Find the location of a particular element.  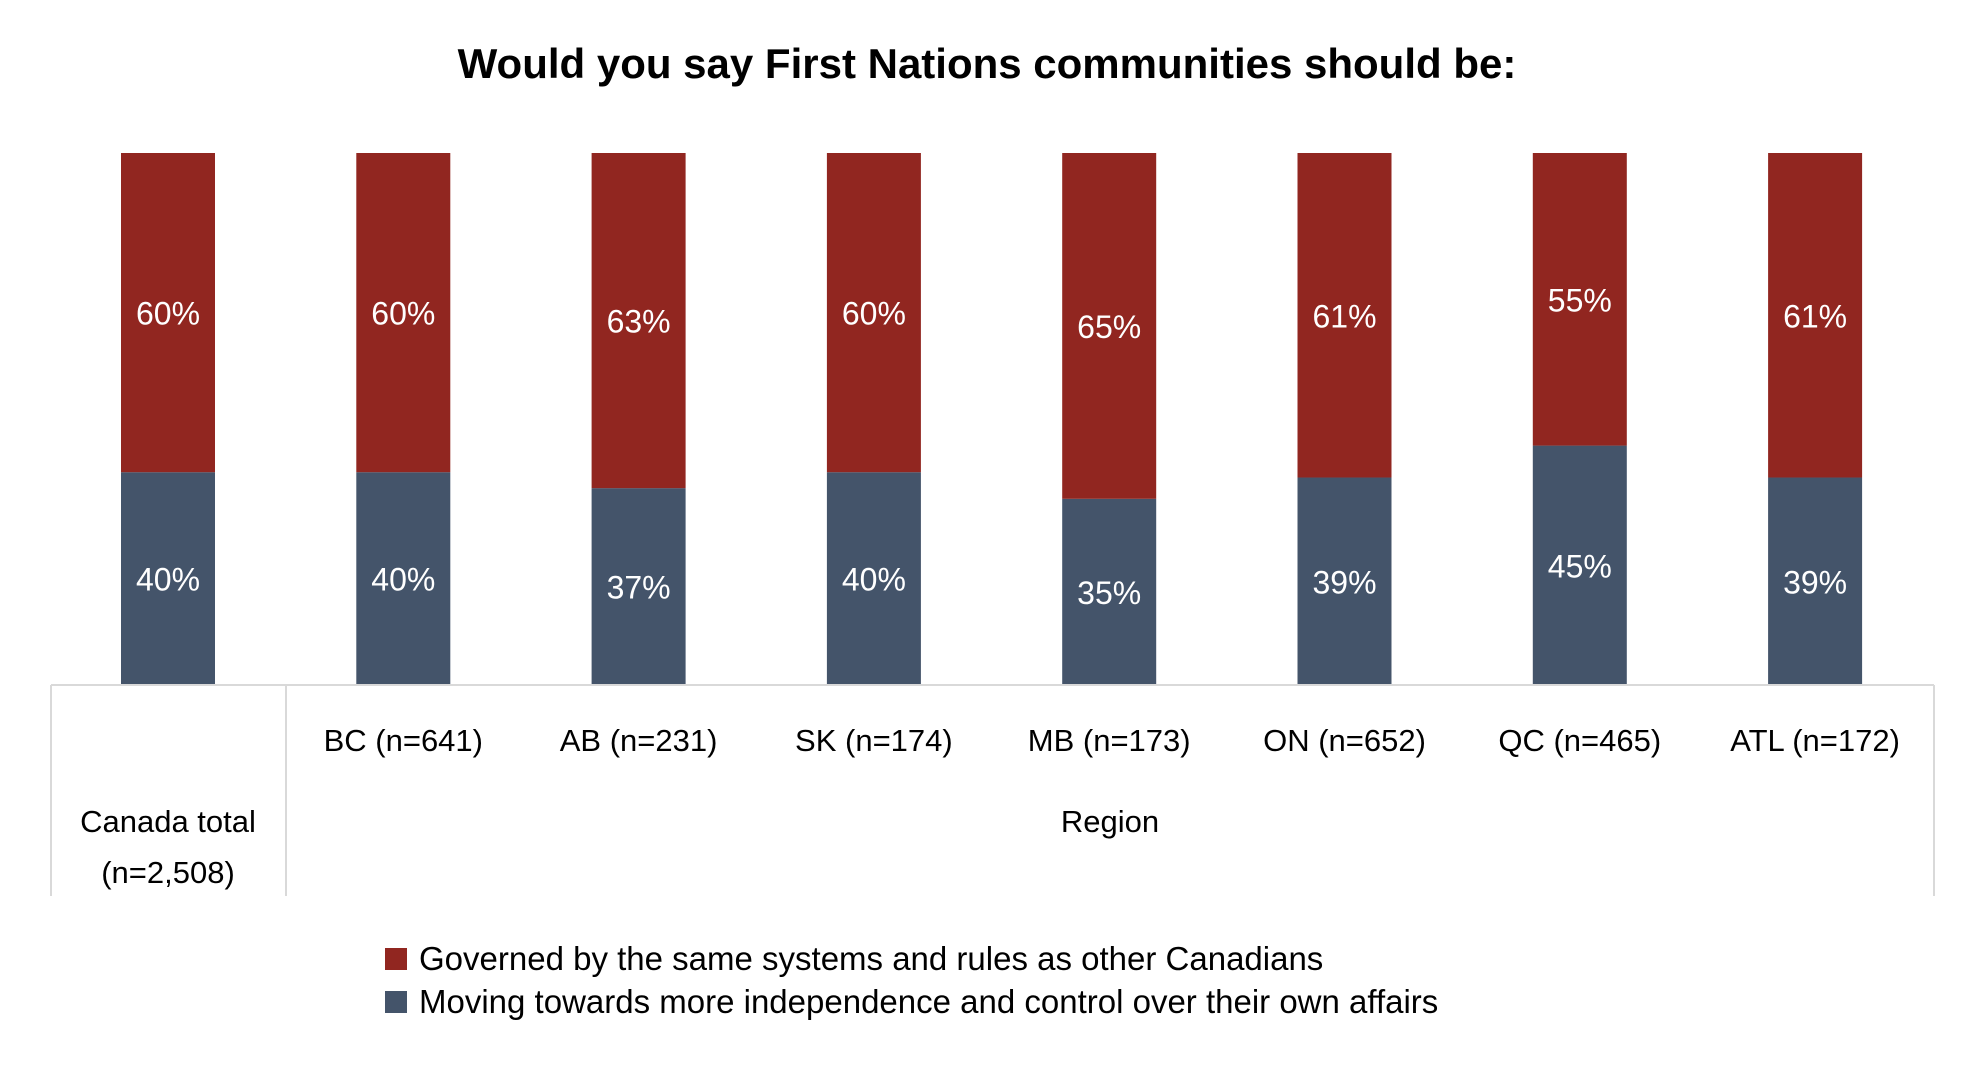

x-tick-label: QC (n=465) is located at coordinates (1579, 740).